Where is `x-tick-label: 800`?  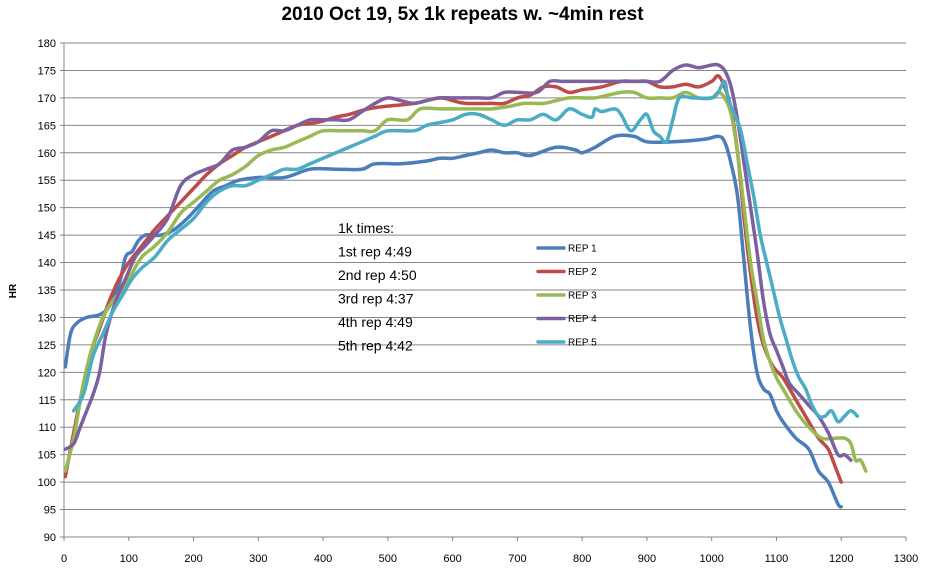
x-tick-label: 800 is located at coordinates (582, 559).